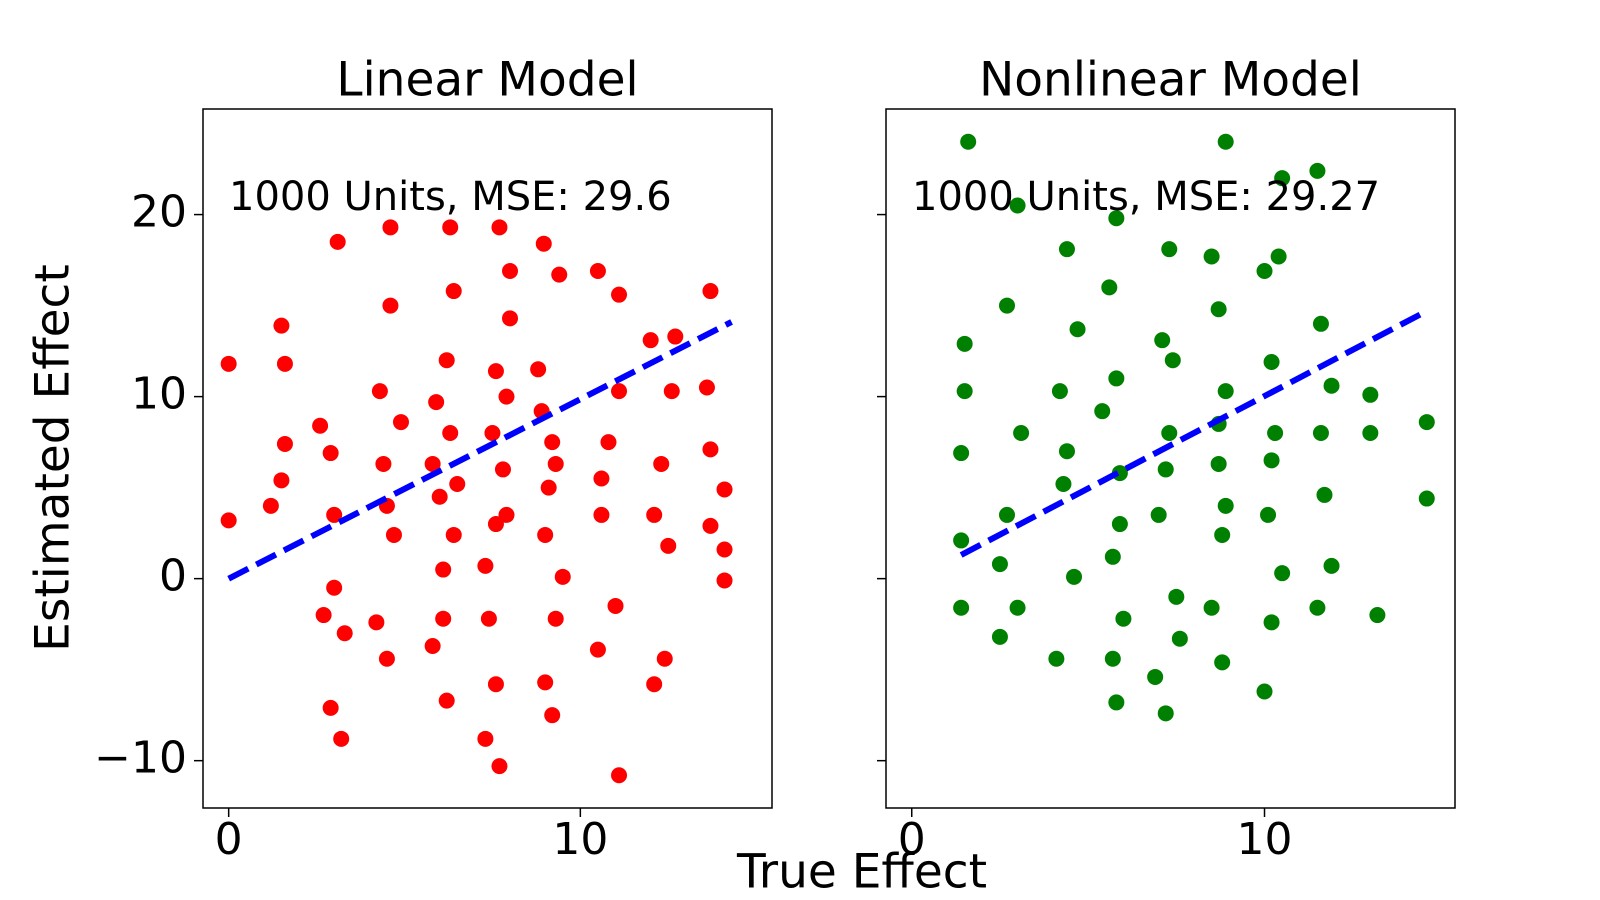  What do you see at coordinates (1194, 433) in the screenshot?
I see `fit-line` at bounding box center [1194, 433].